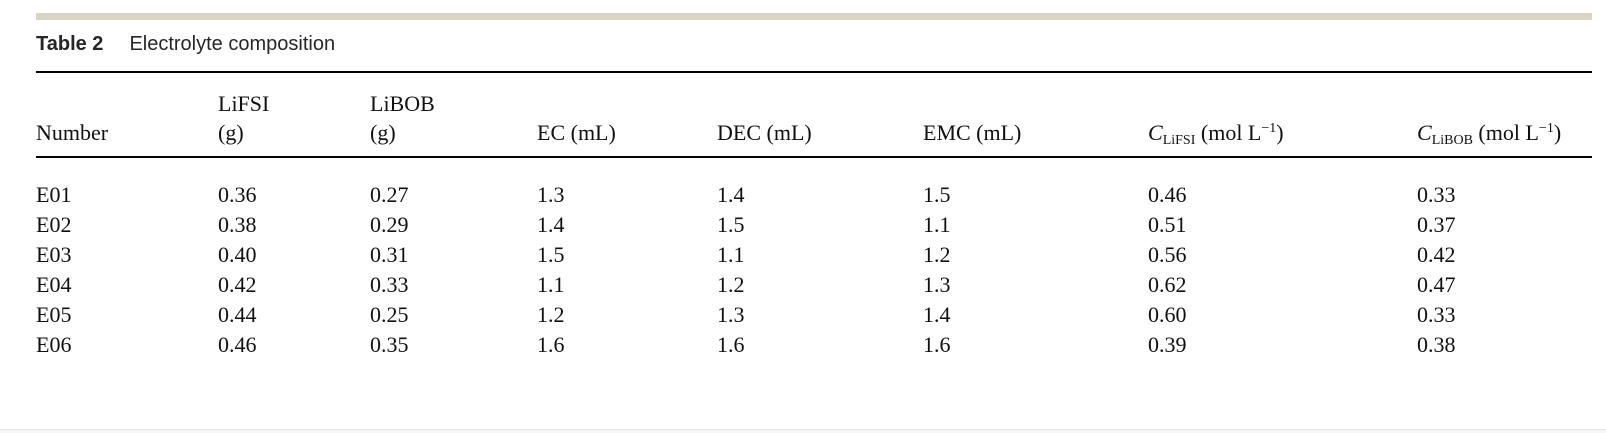 This screenshot has width=1606, height=433. Describe the element at coordinates (237, 284) in the screenshot. I see `cell-lifsi-g: 0.42` at that location.